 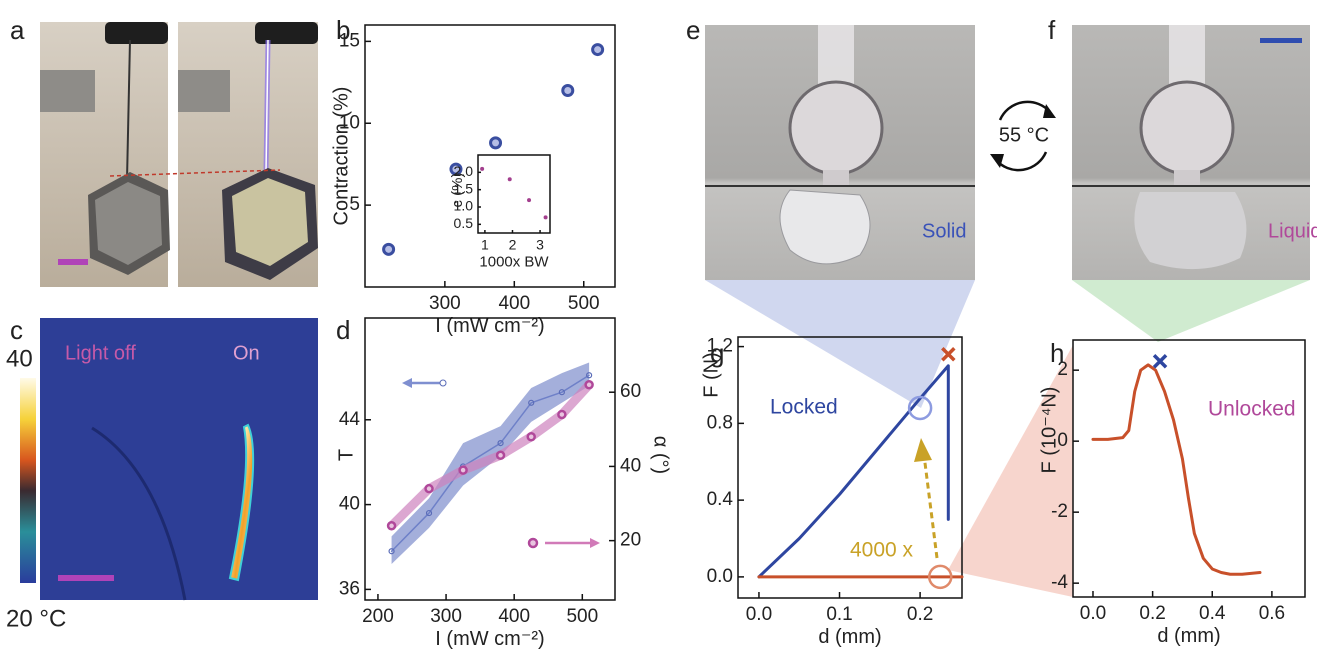 I want to click on series-line, so click(x=1176, y=469).